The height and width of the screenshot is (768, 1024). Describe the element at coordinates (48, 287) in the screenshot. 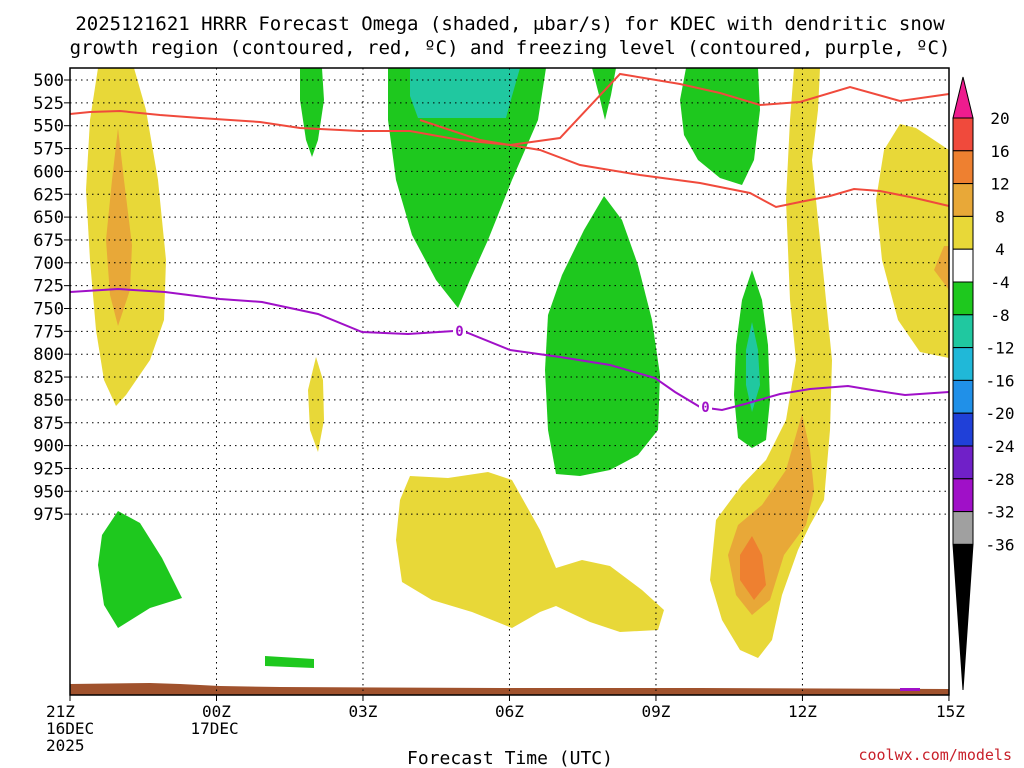

I see `y-tick-label: 725` at that location.